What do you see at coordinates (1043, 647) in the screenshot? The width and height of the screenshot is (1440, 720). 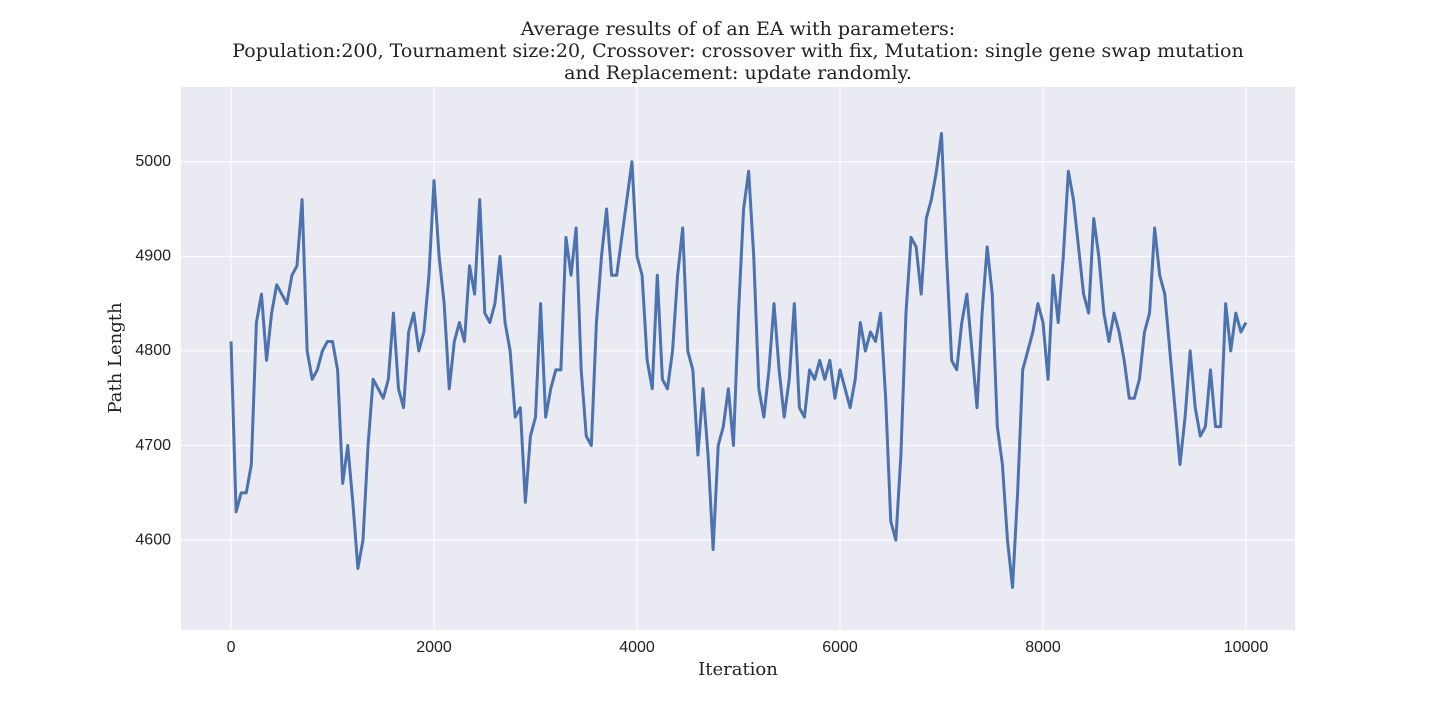 I see `x-tick-label: 8000` at bounding box center [1043, 647].